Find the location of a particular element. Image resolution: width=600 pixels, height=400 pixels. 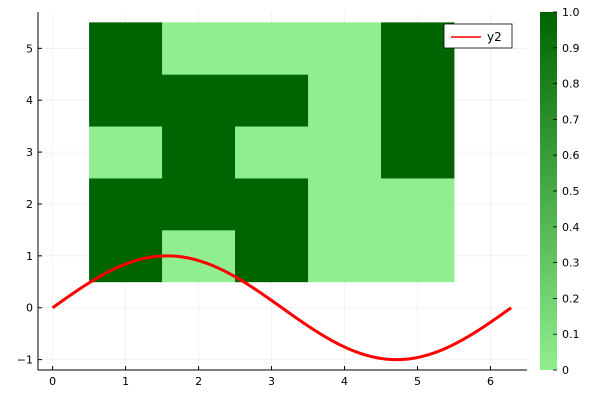

x-tick-labels: 0 1 2 3 4 5 6 is located at coordinates (271, 381).